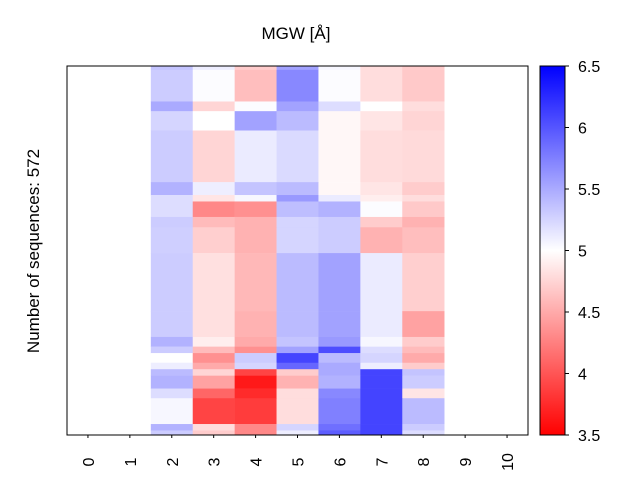 The width and height of the screenshot is (640, 480). Describe the element at coordinates (589, 190) in the screenshot. I see `colorbar-tick-label: 5.5` at that location.